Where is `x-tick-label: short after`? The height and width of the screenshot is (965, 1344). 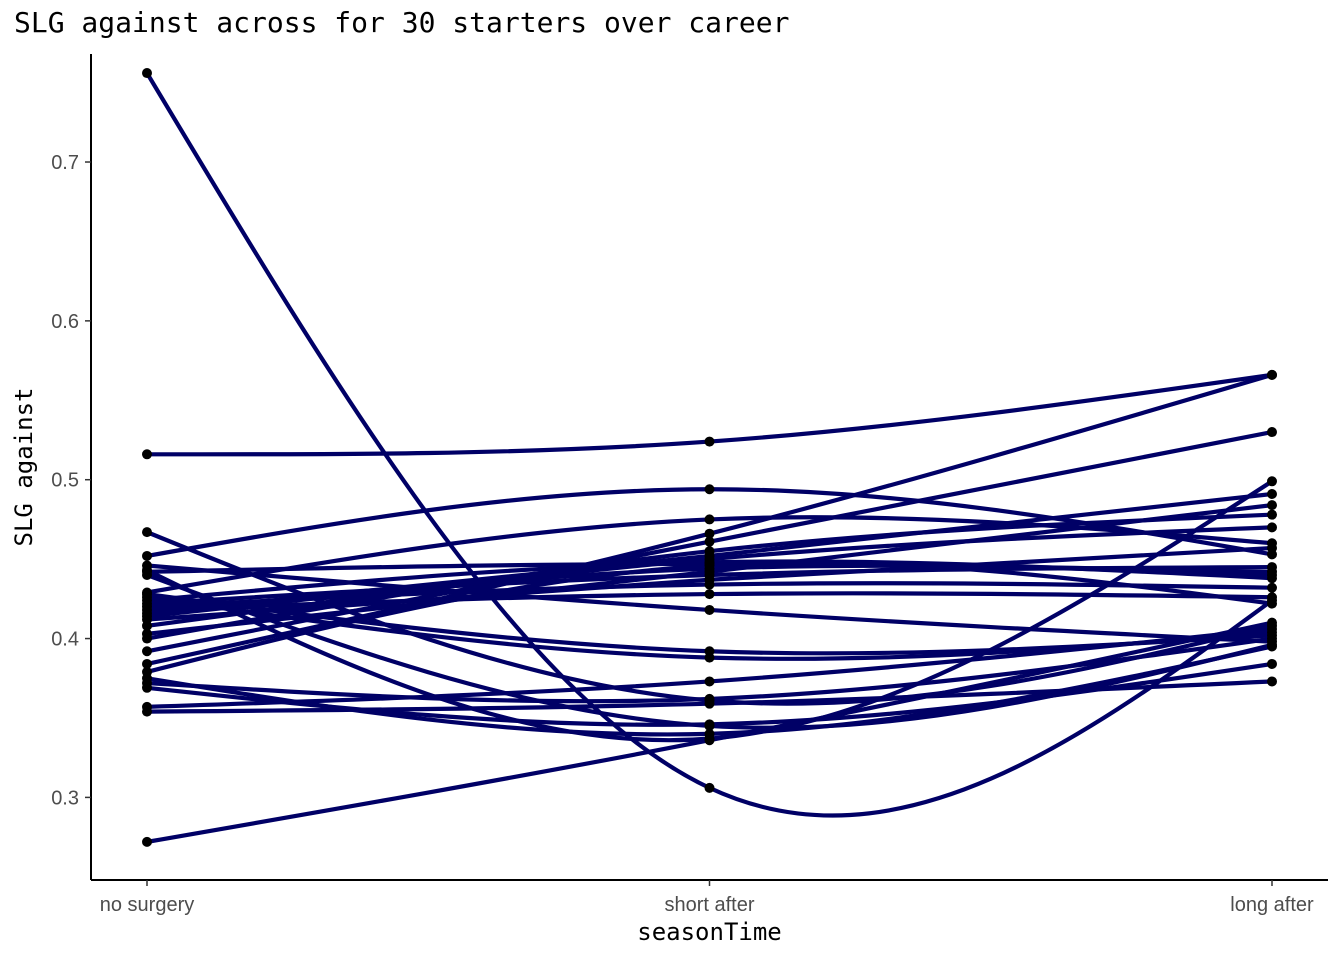
x-tick-label: short after is located at coordinates (709, 905).